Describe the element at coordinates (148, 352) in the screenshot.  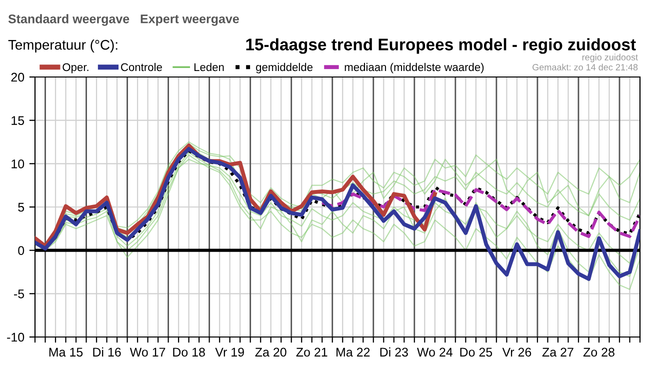
I see `x-tick-label: Wo 17` at that location.